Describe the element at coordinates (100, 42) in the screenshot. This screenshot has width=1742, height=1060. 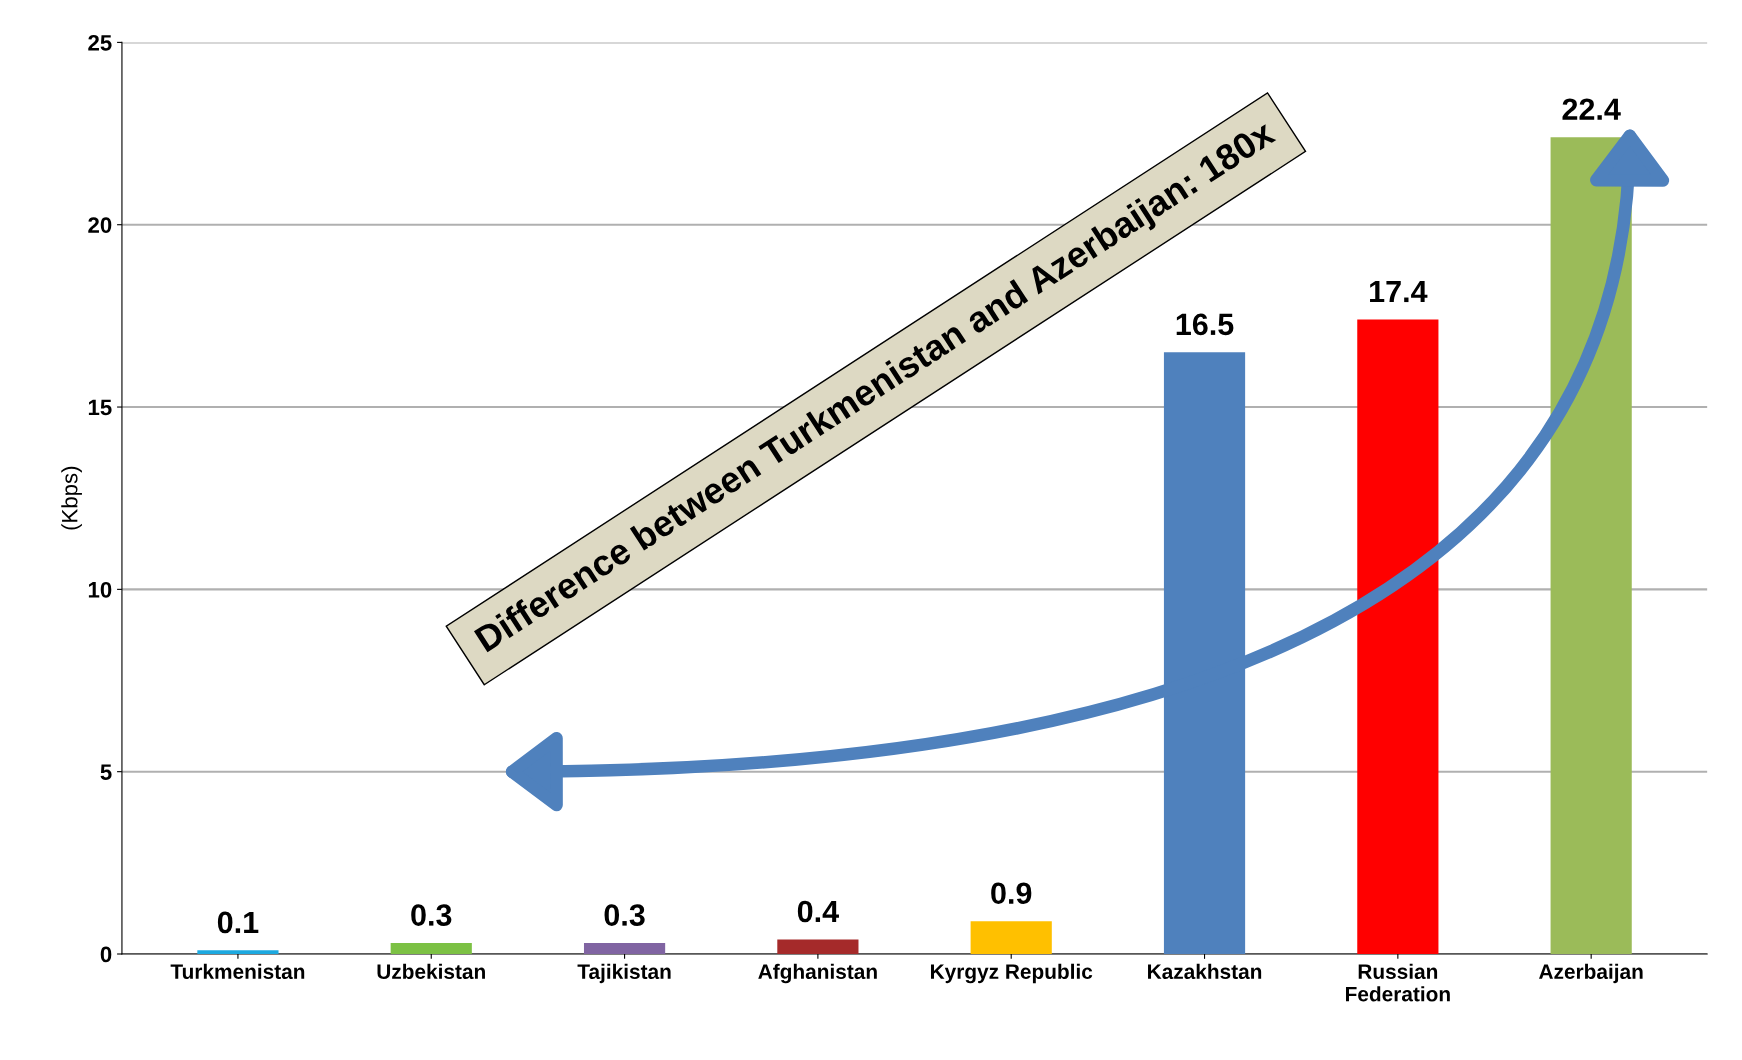
I see `y-tick-label: 25` at that location.